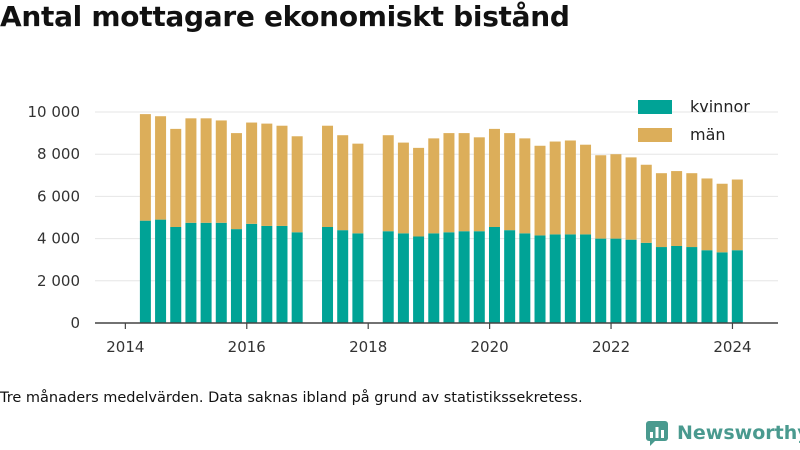  I want to click on y-tick-label: 4 000, so click(58, 239).